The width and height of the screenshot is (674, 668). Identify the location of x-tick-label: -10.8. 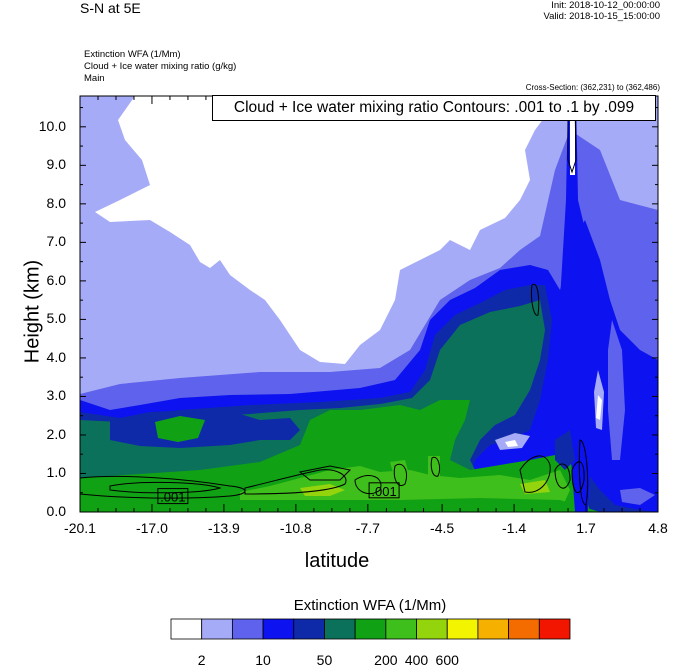
(295, 528).